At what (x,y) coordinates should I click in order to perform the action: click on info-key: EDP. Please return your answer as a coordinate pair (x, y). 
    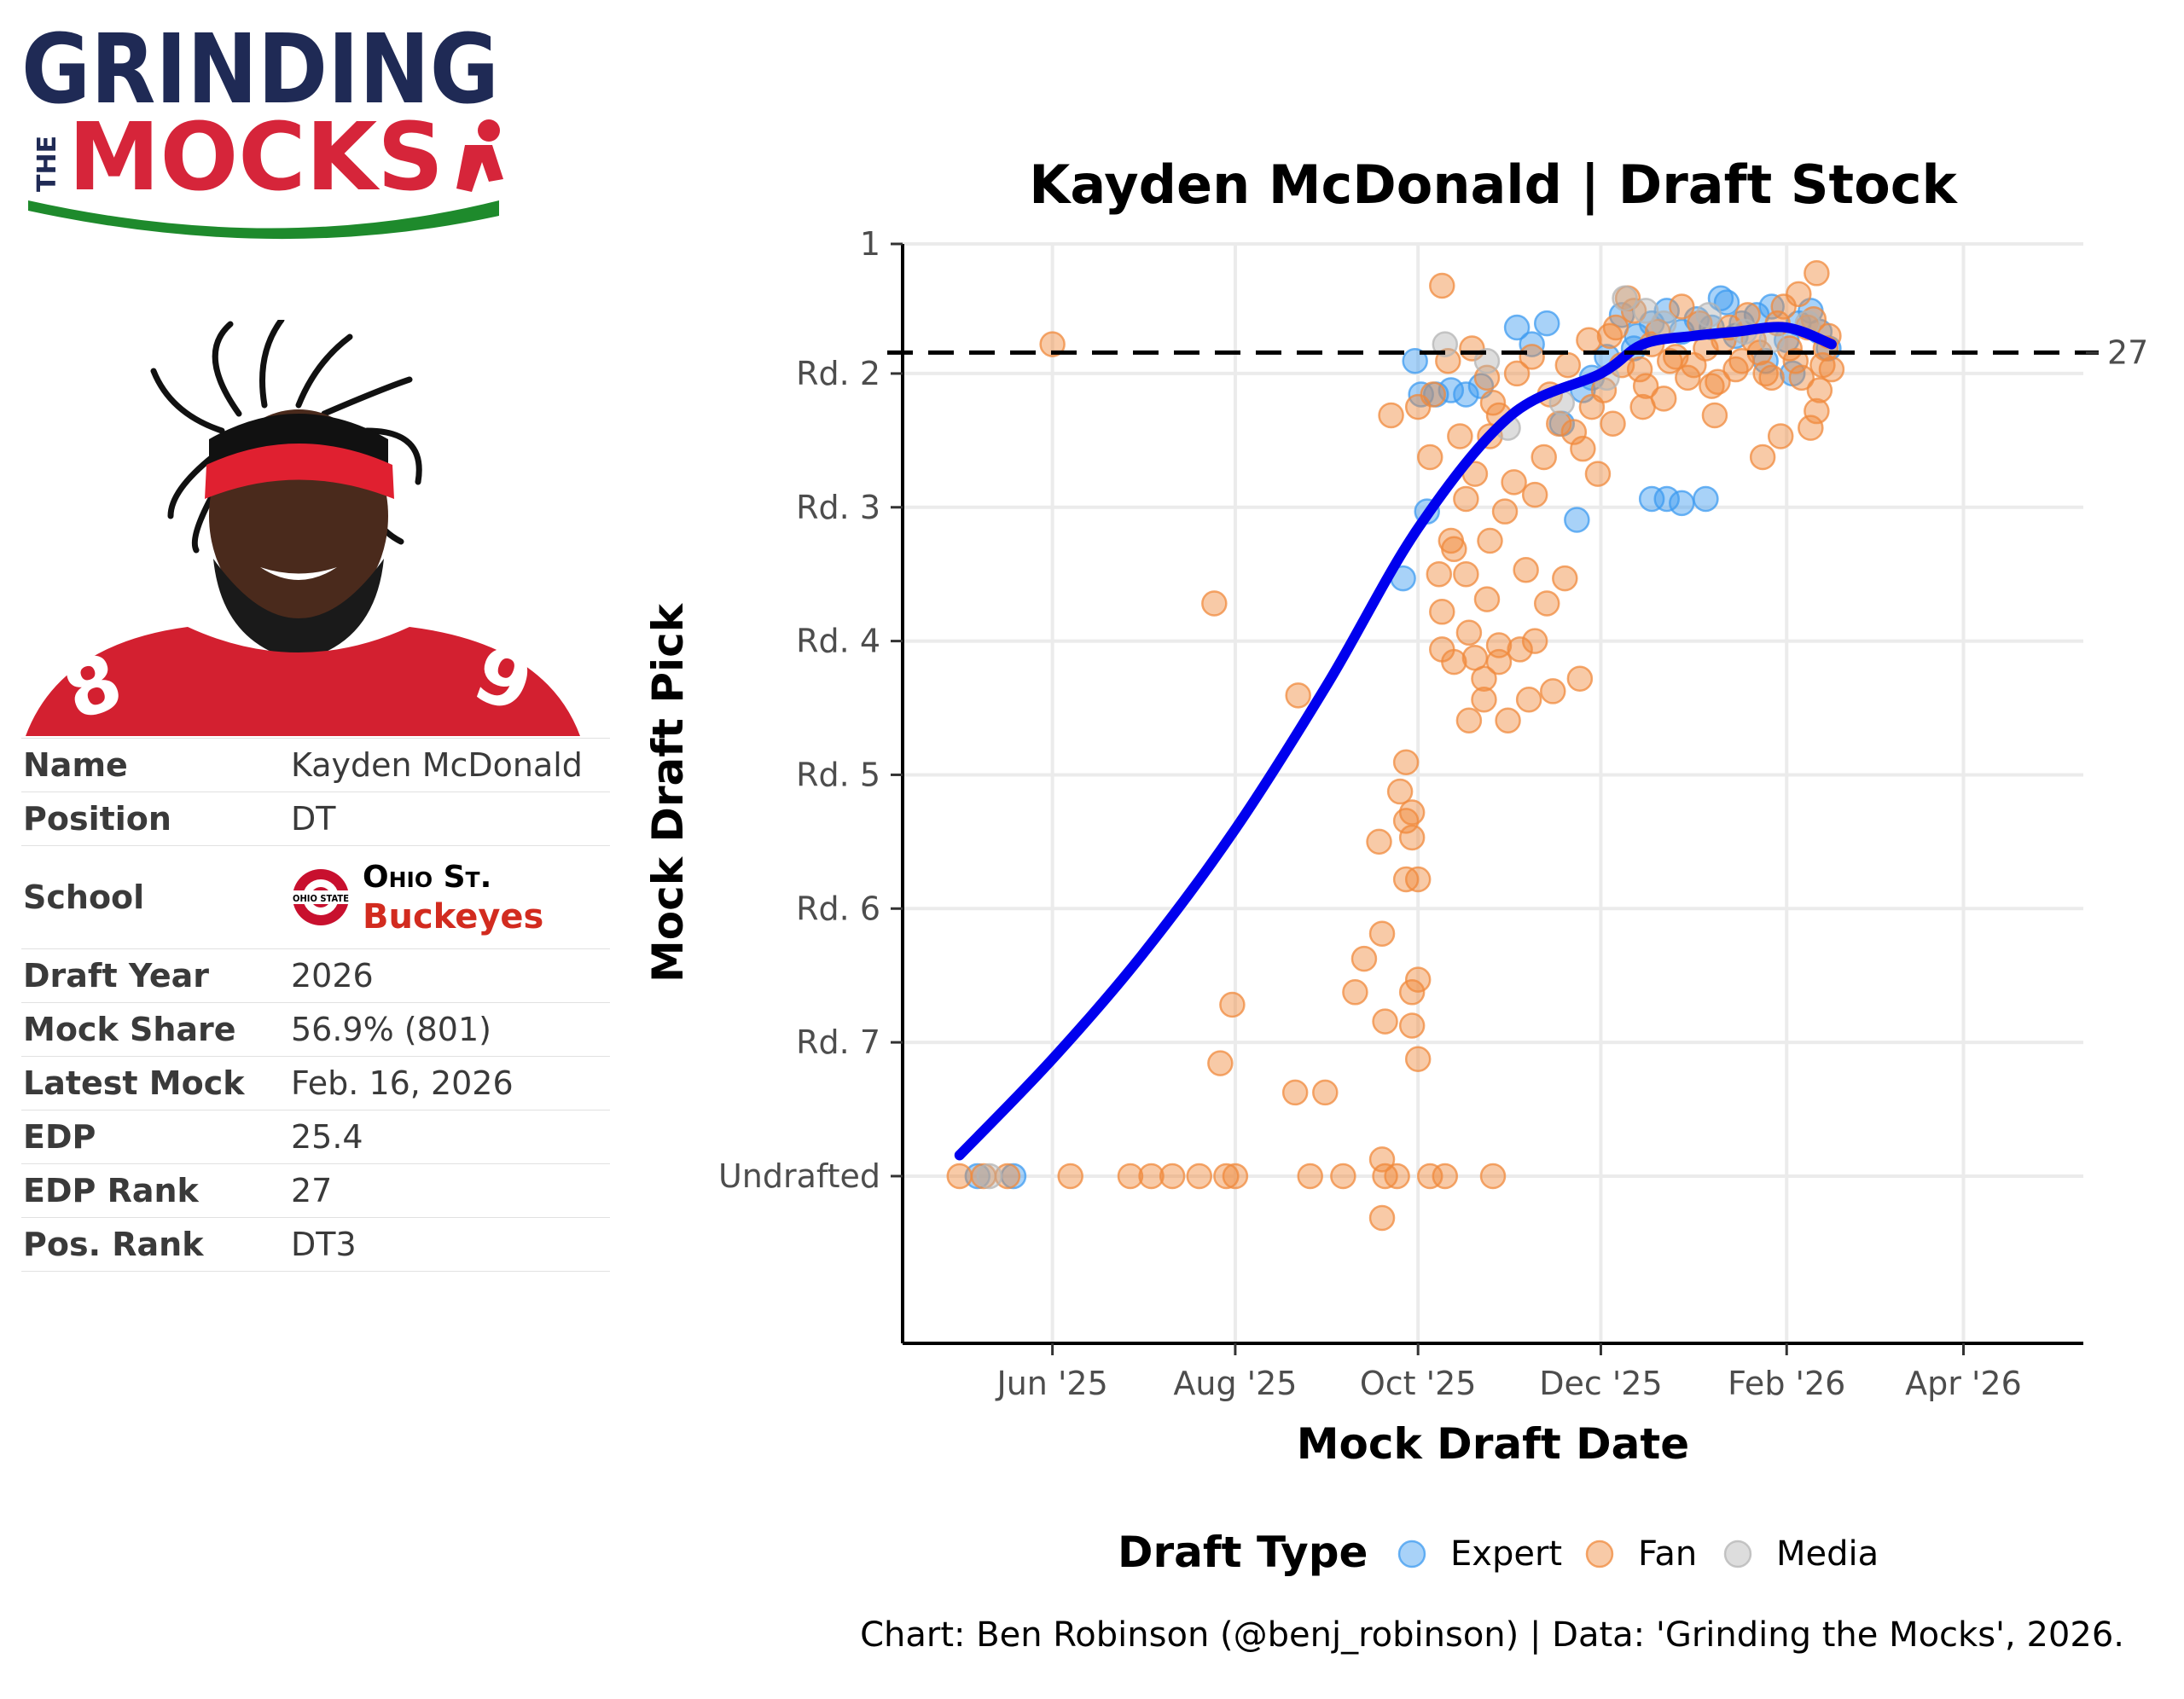
    Looking at the image, I should click on (155, 1137).